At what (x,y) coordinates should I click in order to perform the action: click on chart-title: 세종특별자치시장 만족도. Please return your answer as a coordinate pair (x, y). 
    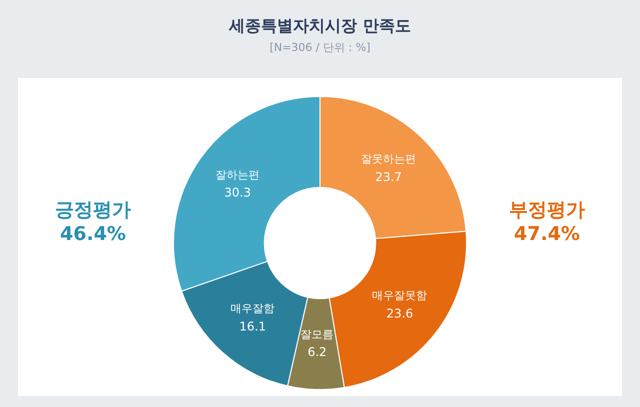
    Looking at the image, I should click on (320, 26).